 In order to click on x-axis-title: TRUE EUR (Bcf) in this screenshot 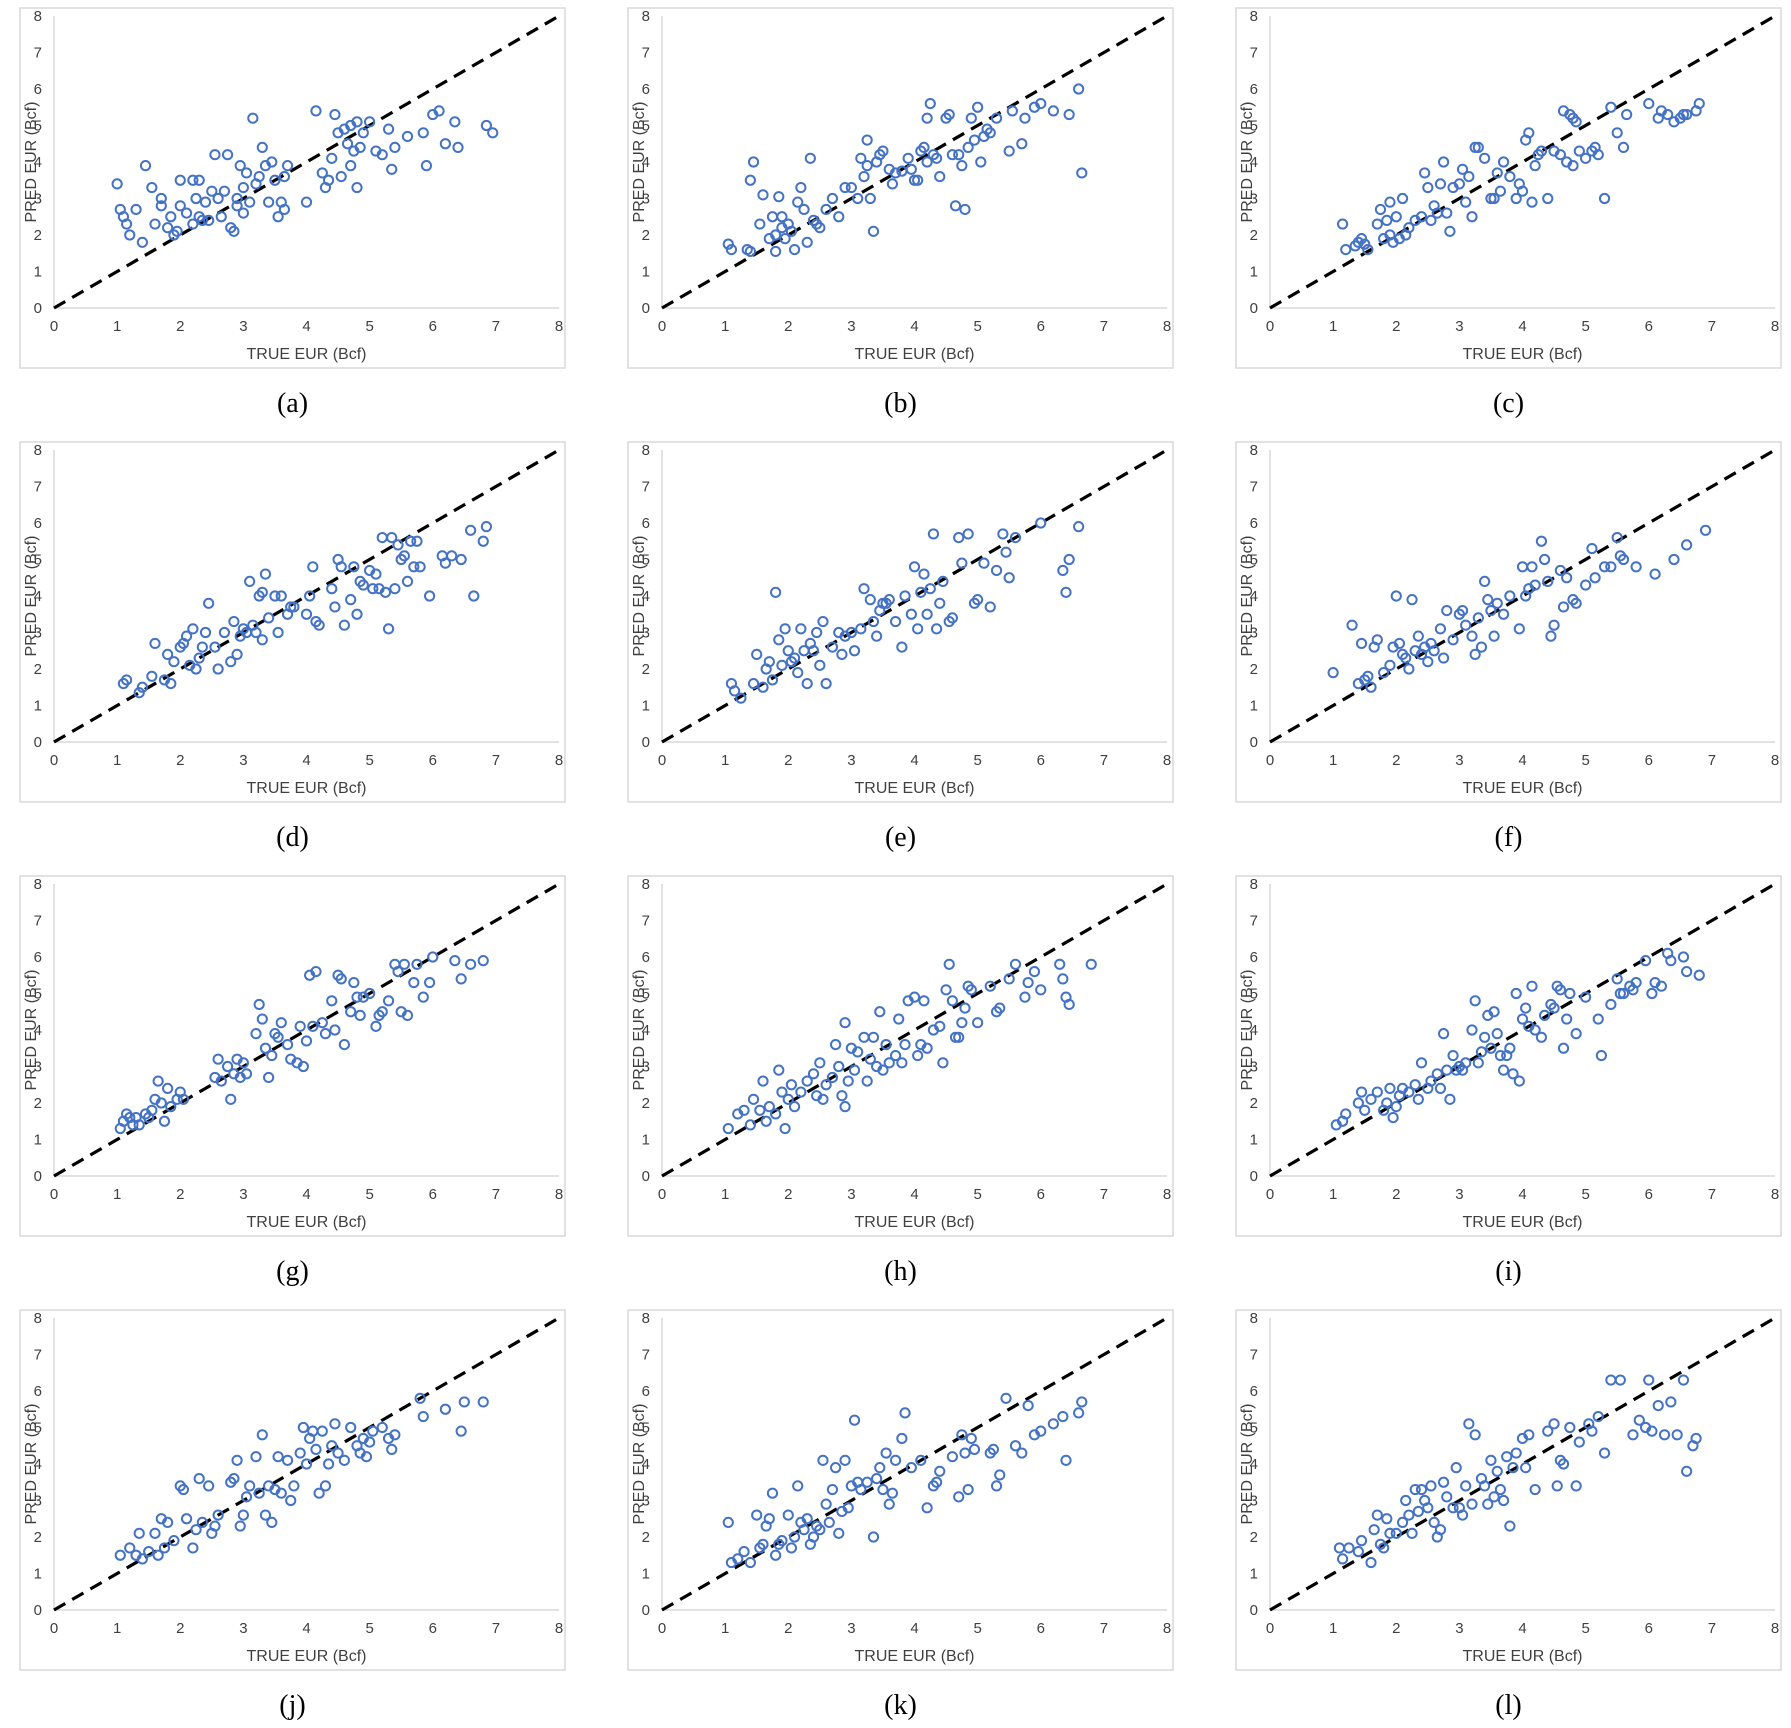, I will do `click(1523, 1656)`.